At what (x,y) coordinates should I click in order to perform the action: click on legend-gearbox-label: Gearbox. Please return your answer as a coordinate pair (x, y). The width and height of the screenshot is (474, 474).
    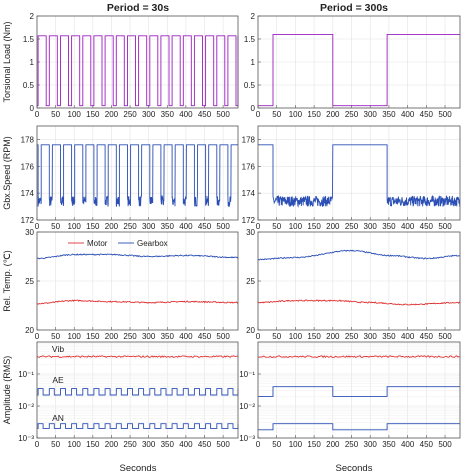
    Looking at the image, I should click on (152, 243).